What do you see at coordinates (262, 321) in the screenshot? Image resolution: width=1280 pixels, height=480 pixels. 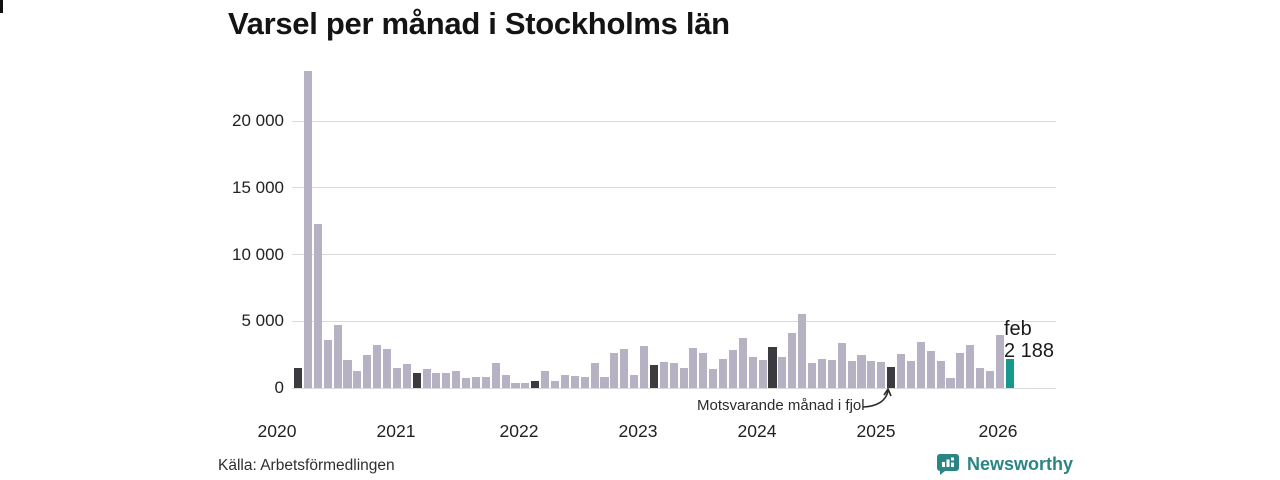 I see `y-axis-tick-label: 5 000` at bounding box center [262, 321].